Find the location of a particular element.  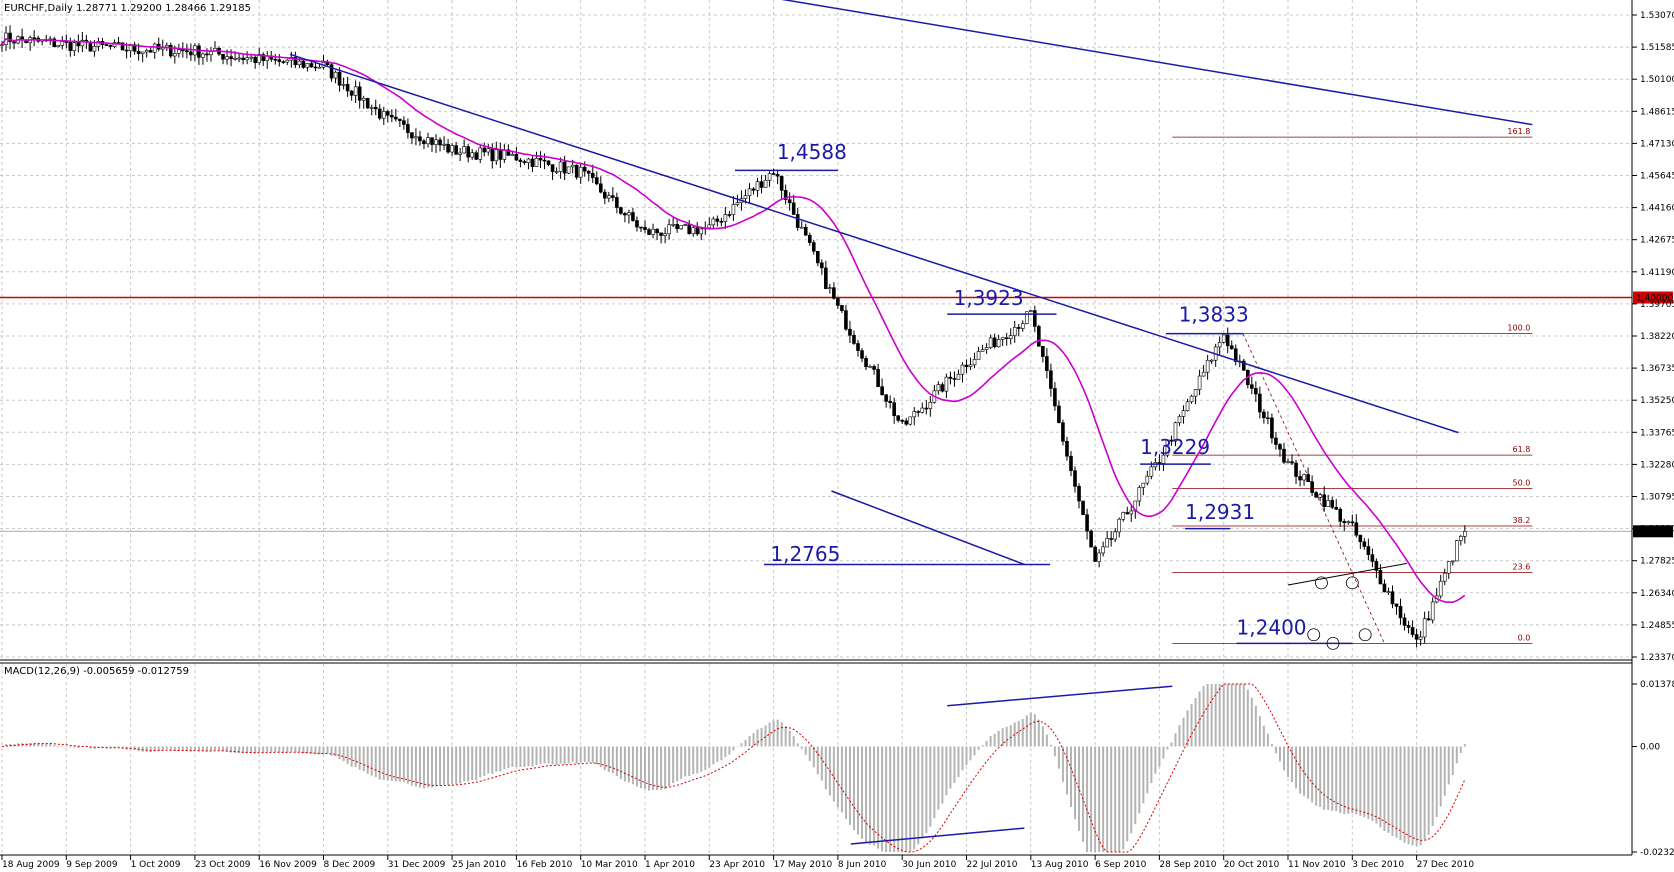

y-tick-label: 1.50100 is located at coordinates (1657, 80).